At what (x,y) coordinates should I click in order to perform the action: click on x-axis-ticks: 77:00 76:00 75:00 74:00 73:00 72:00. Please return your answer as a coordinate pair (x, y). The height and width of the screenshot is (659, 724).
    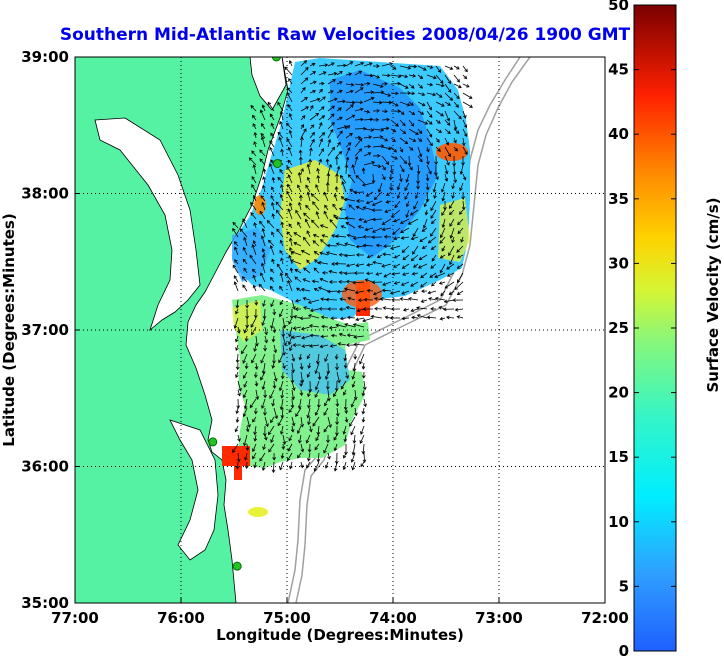
    Looking at the image, I should click on (340, 612).